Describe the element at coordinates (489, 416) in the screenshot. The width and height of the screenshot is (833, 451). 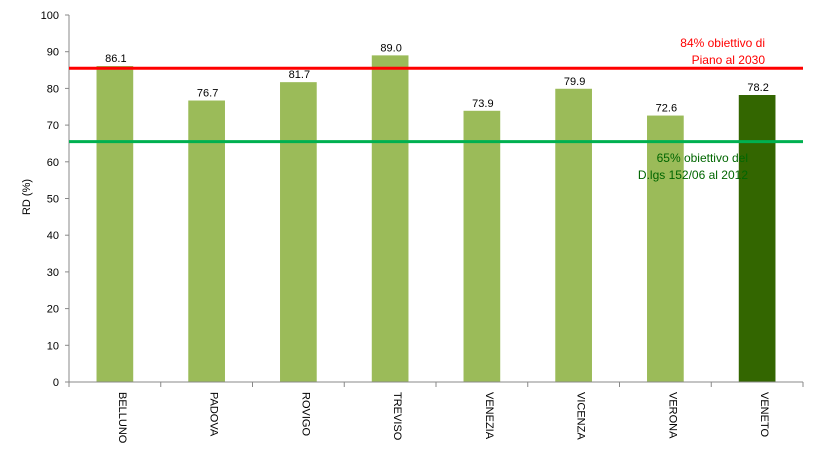
I see `x-tick-label: VENEZIA` at that location.